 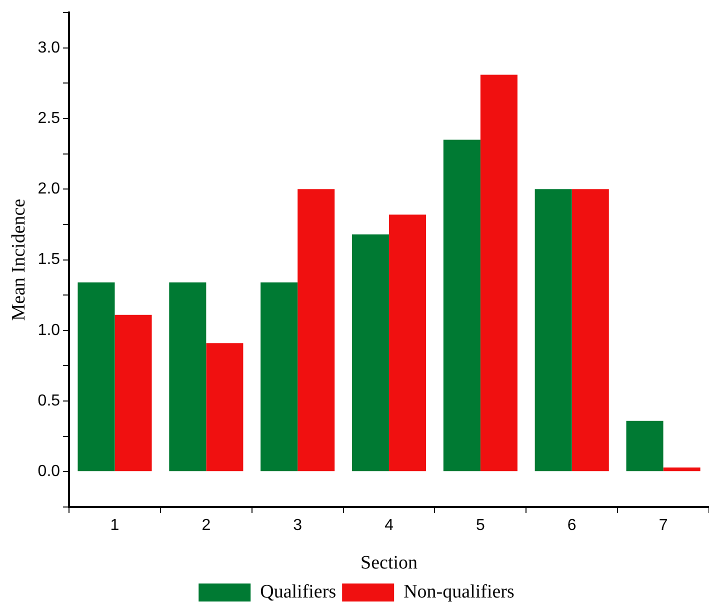 What do you see at coordinates (49, 401) in the screenshot?
I see `y-tick-label: 0.5` at bounding box center [49, 401].